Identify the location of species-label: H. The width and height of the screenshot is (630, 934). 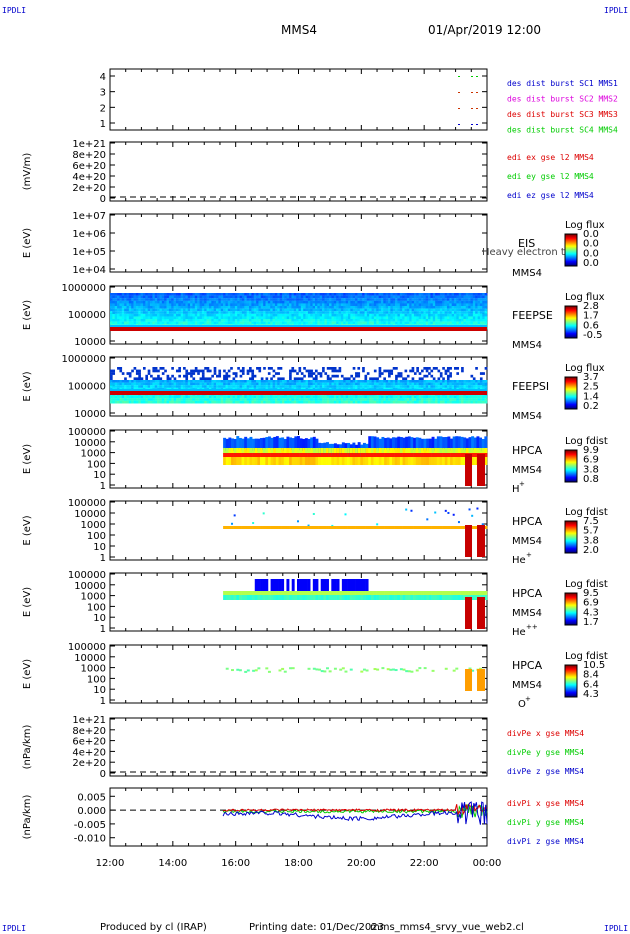
(516, 489).